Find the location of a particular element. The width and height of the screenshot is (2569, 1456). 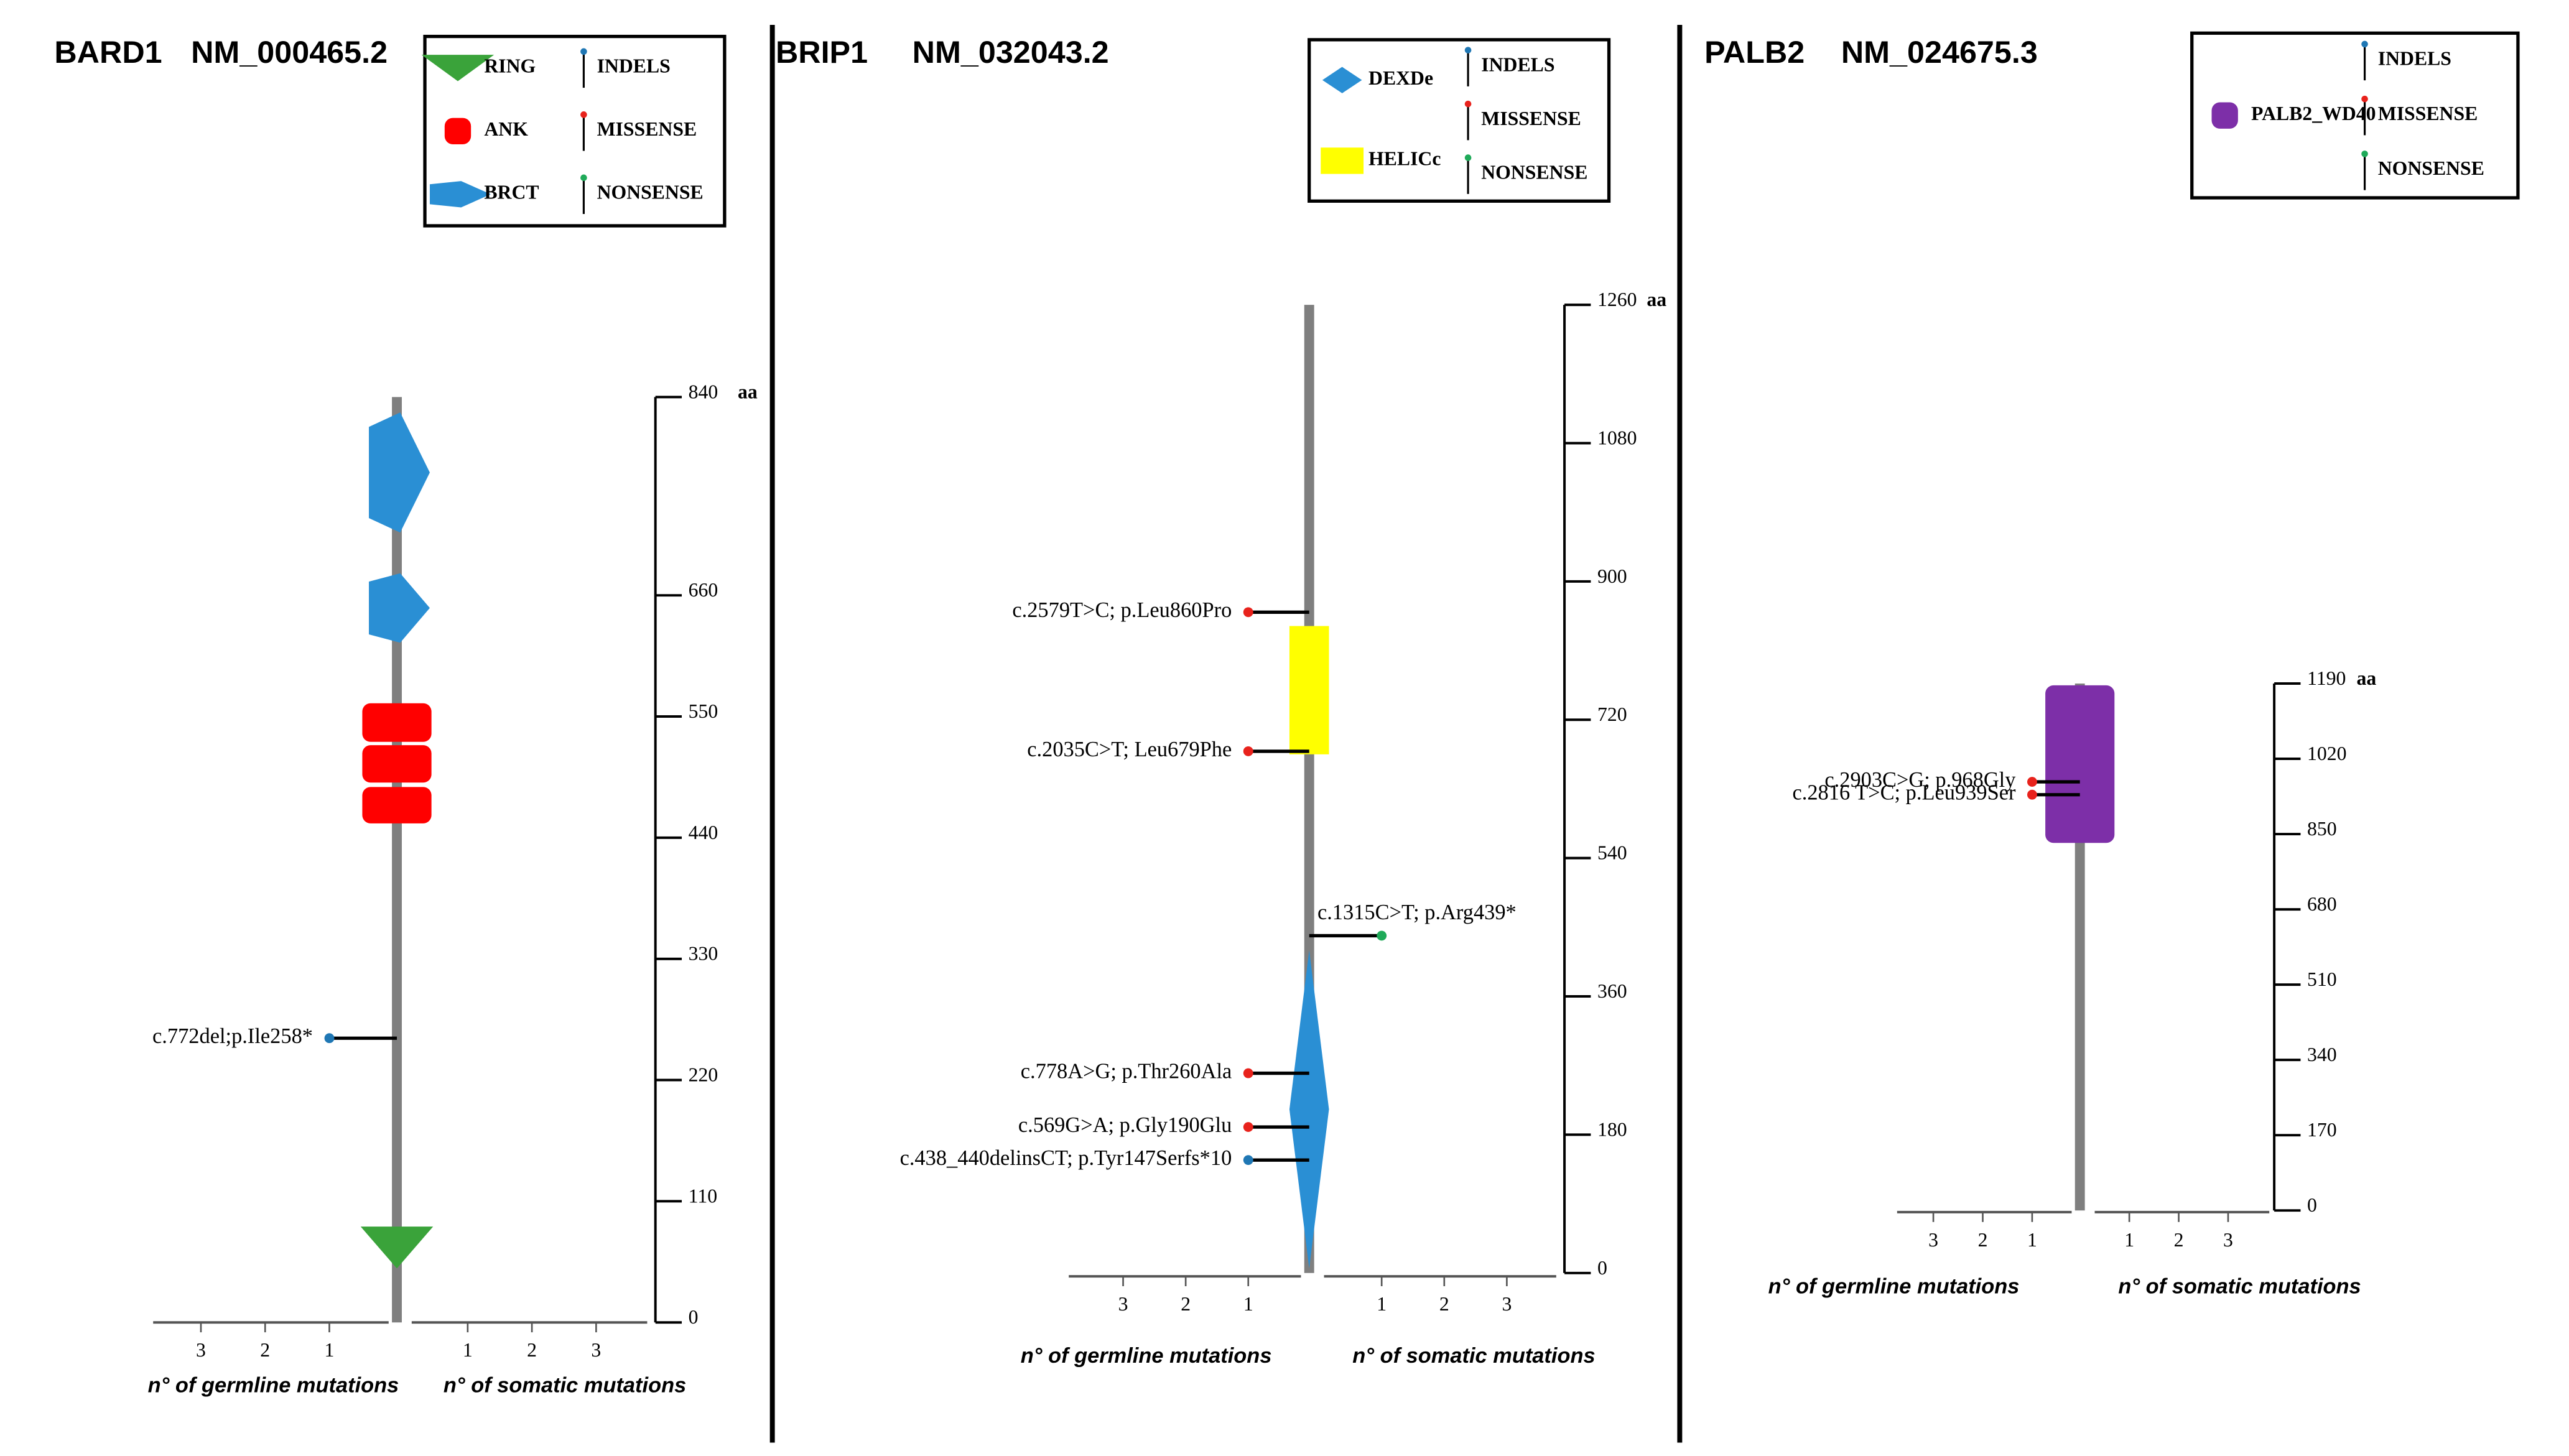

y-tick-label: 850 is located at coordinates (2322, 829).